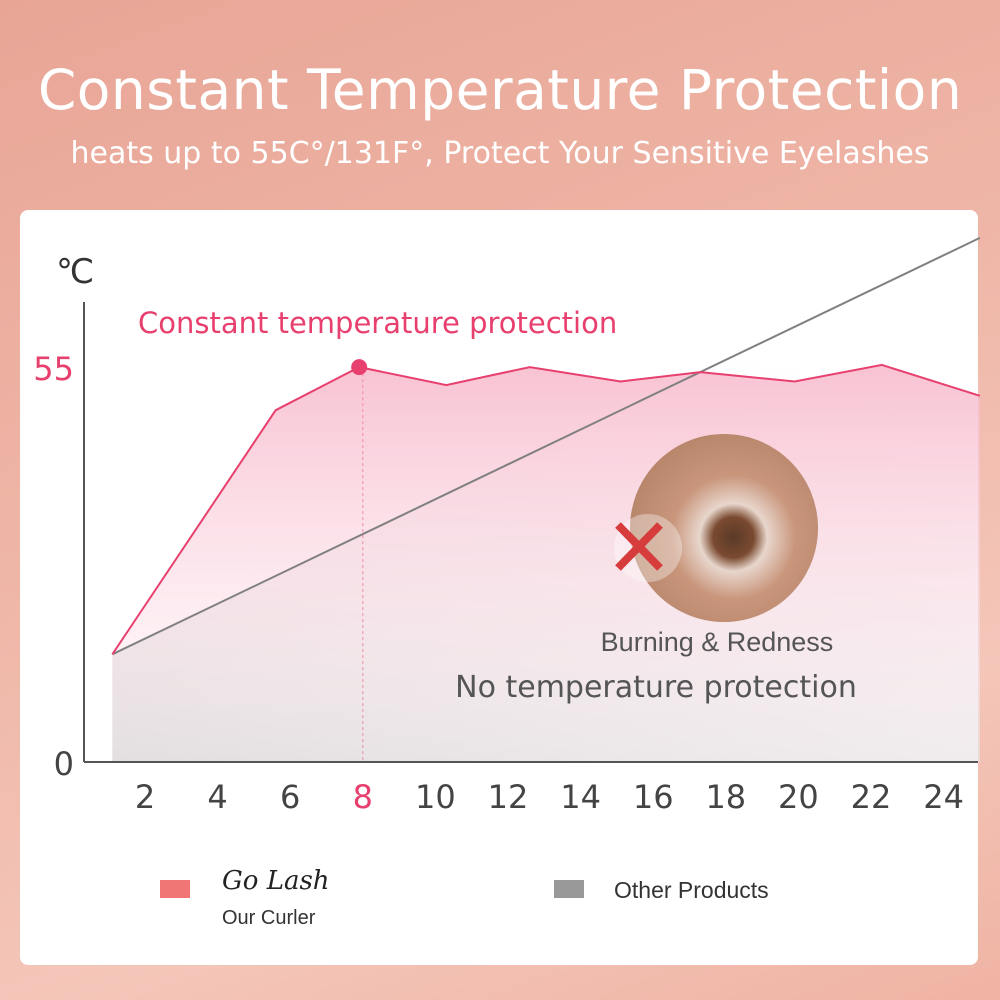 The image size is (1000, 1000). I want to click on eye-photo, so click(716, 528).